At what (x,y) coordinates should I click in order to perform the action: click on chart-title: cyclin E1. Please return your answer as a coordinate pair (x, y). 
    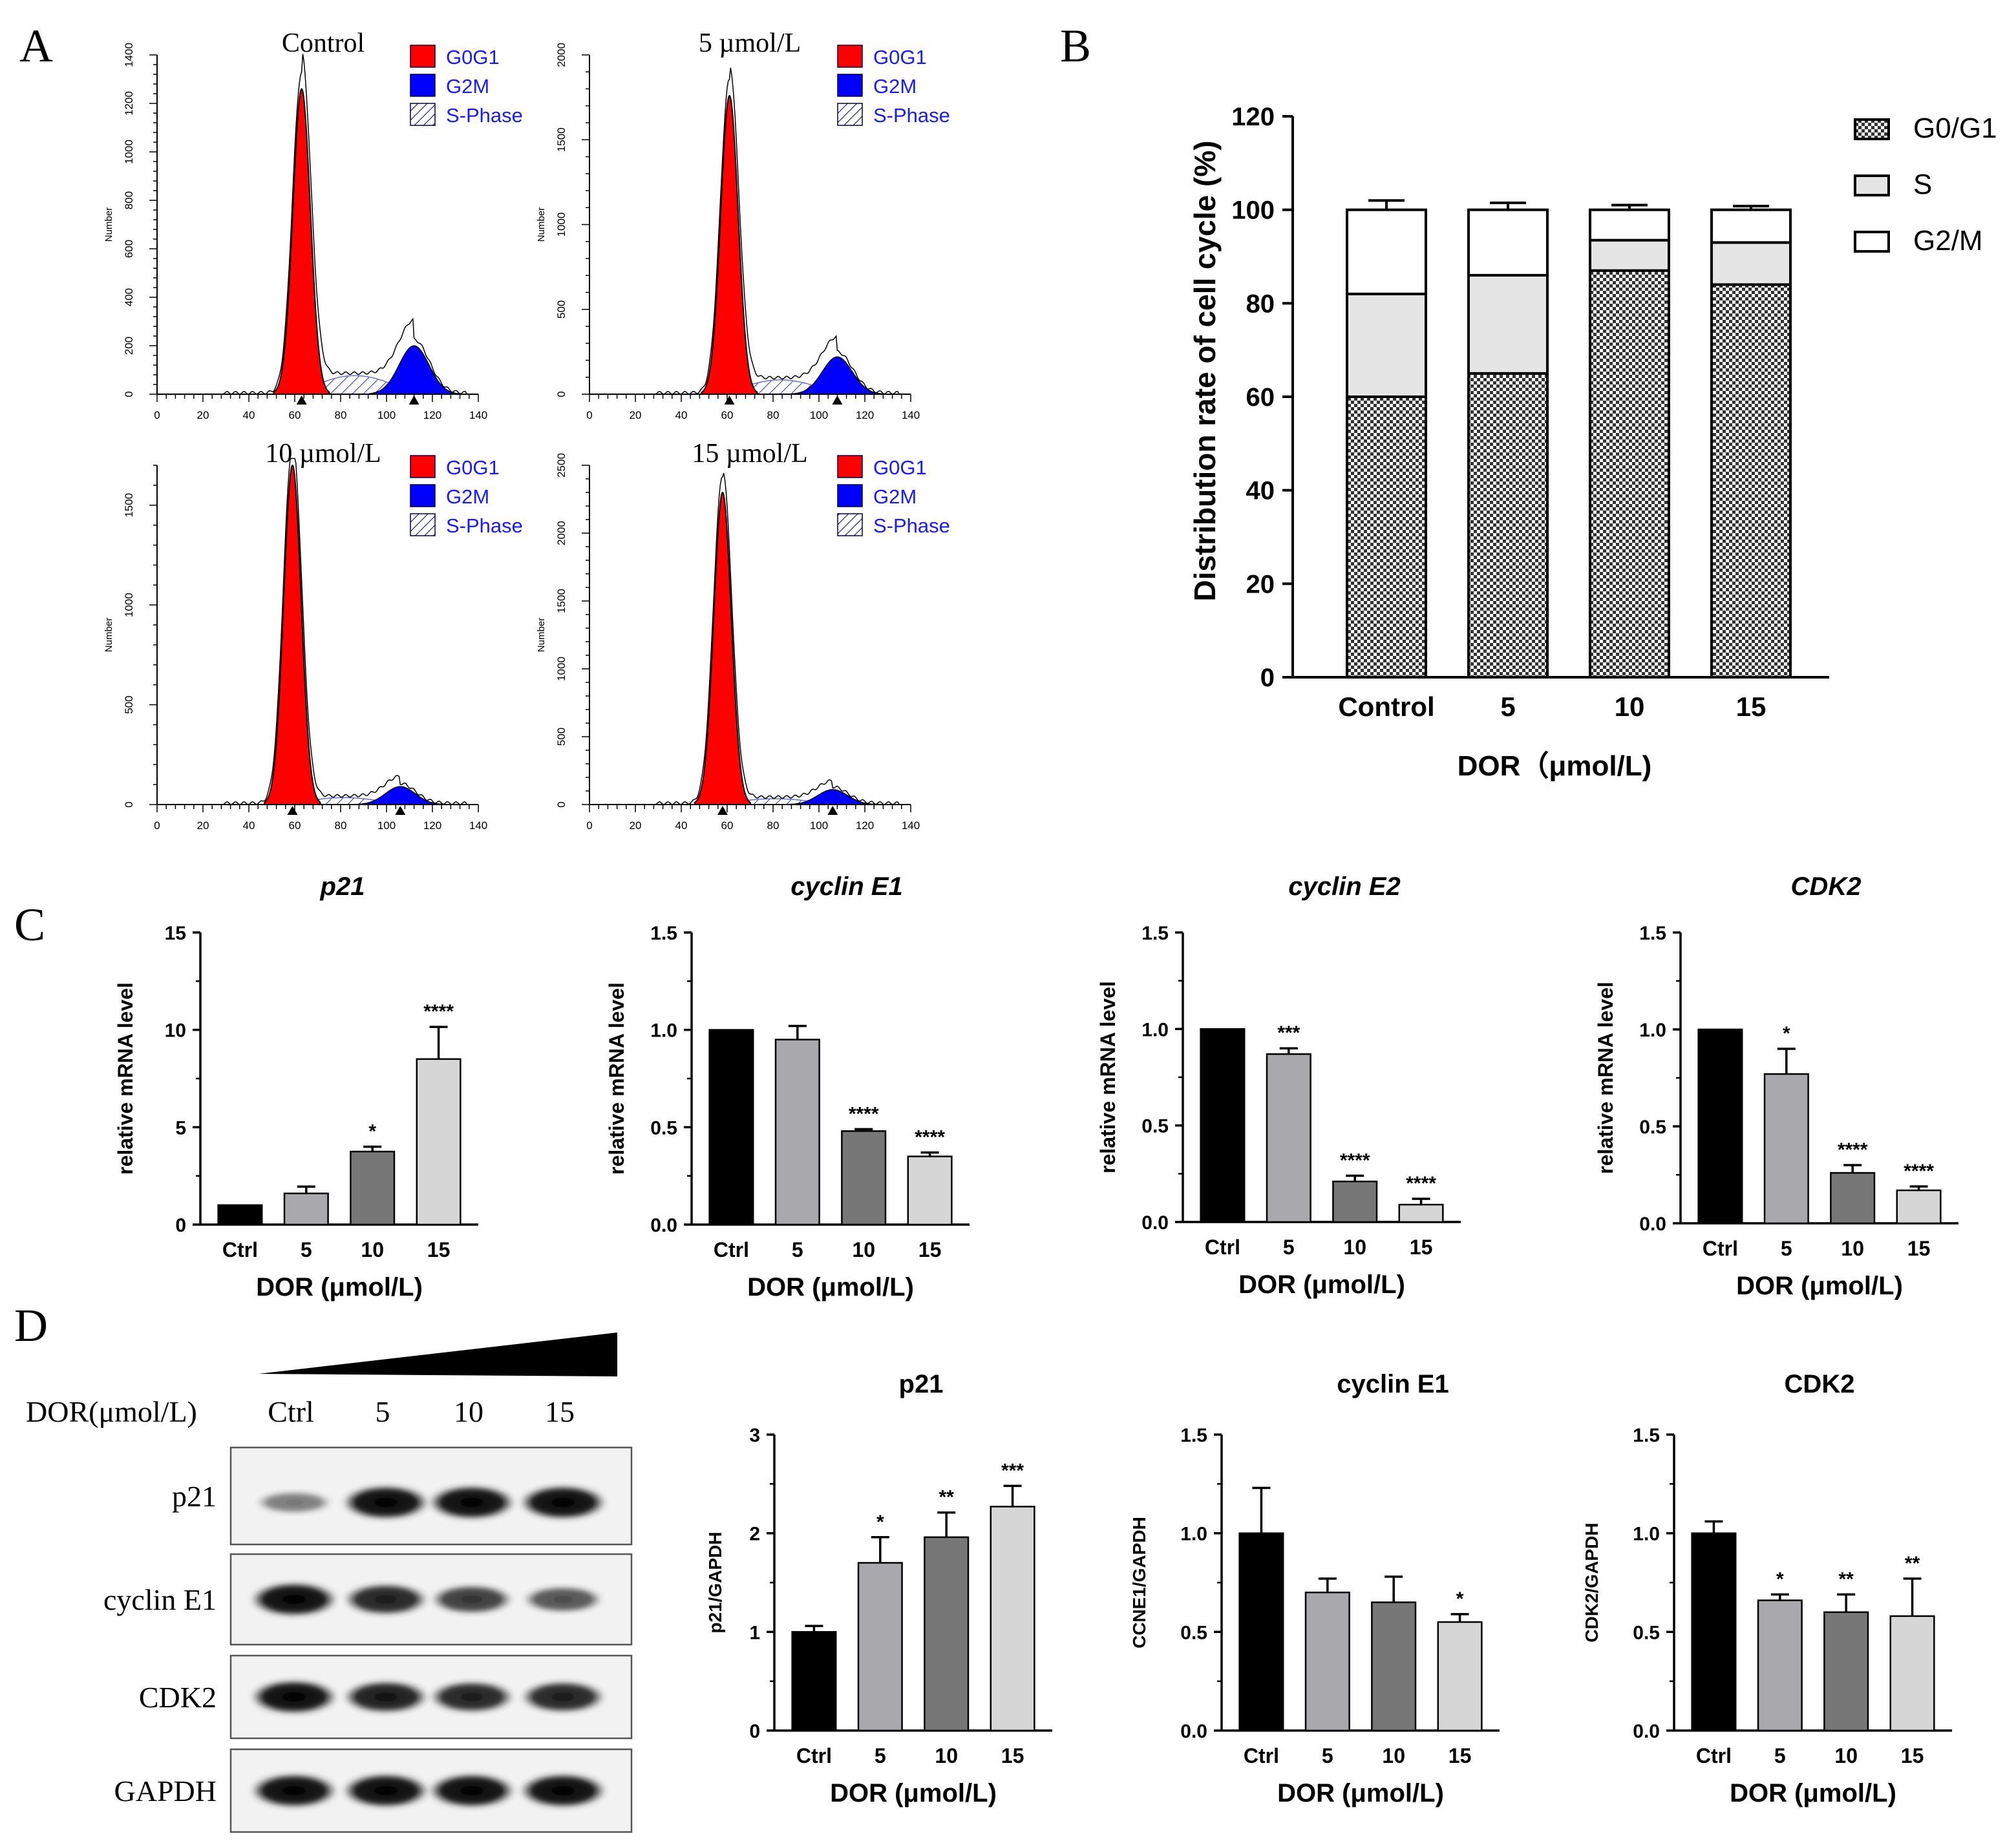
    Looking at the image, I should click on (1392, 1384).